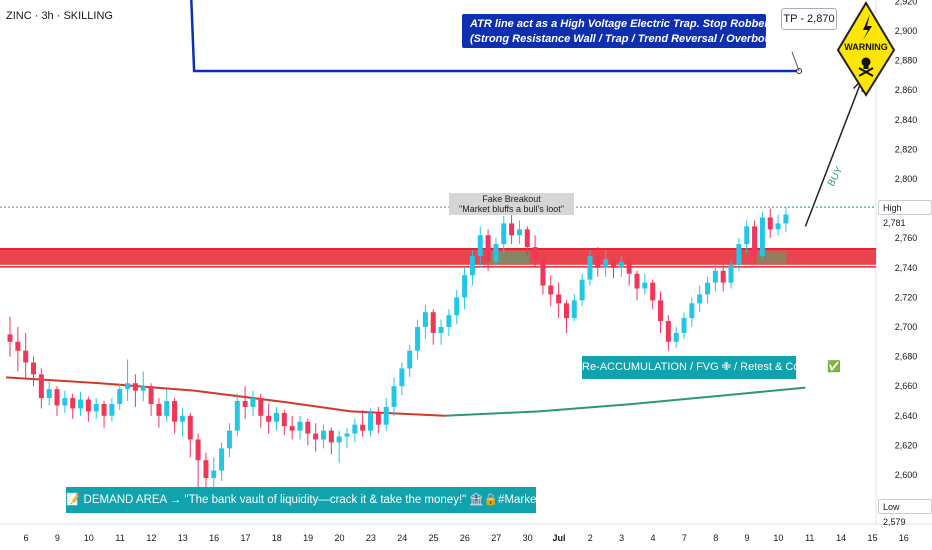 The image size is (932, 550). Describe the element at coordinates (511, 199) in the screenshot. I see `fake-breakout-title: Fake Breakout` at that location.